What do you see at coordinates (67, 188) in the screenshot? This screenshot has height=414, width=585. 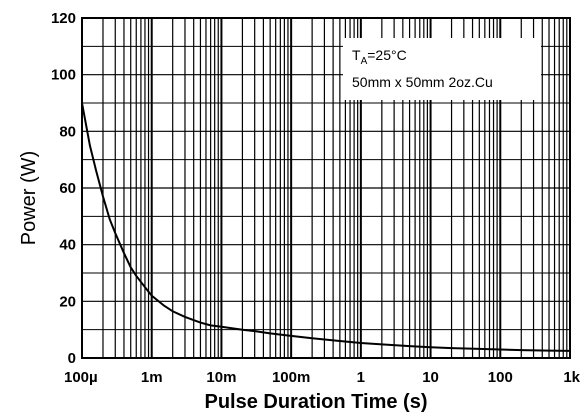 I see `y-tick-label: 60` at bounding box center [67, 188].